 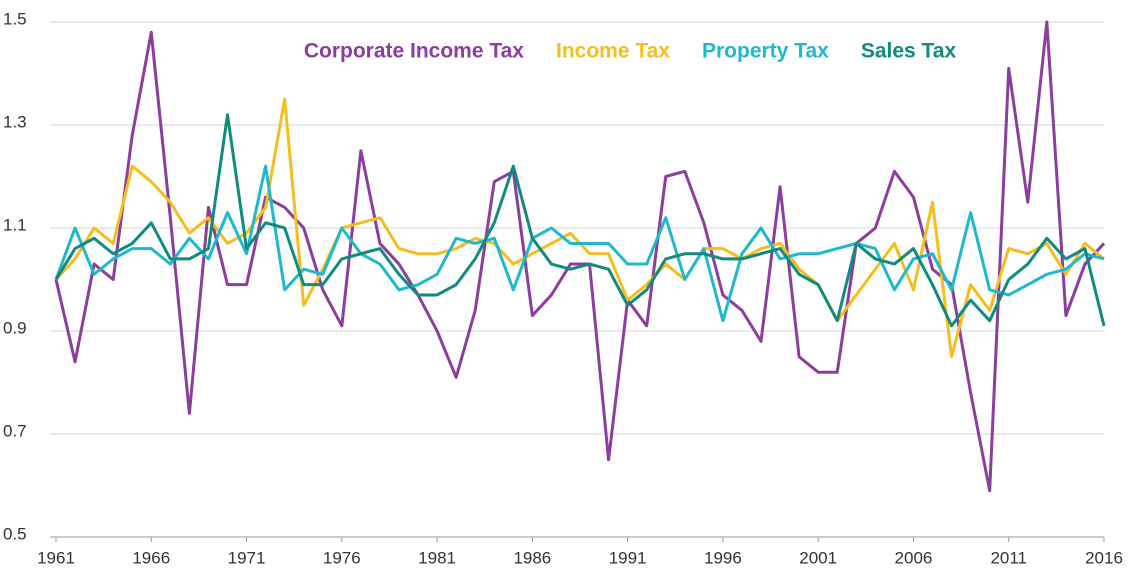 I want to click on x-tick-label: 1961, so click(x=56, y=557).